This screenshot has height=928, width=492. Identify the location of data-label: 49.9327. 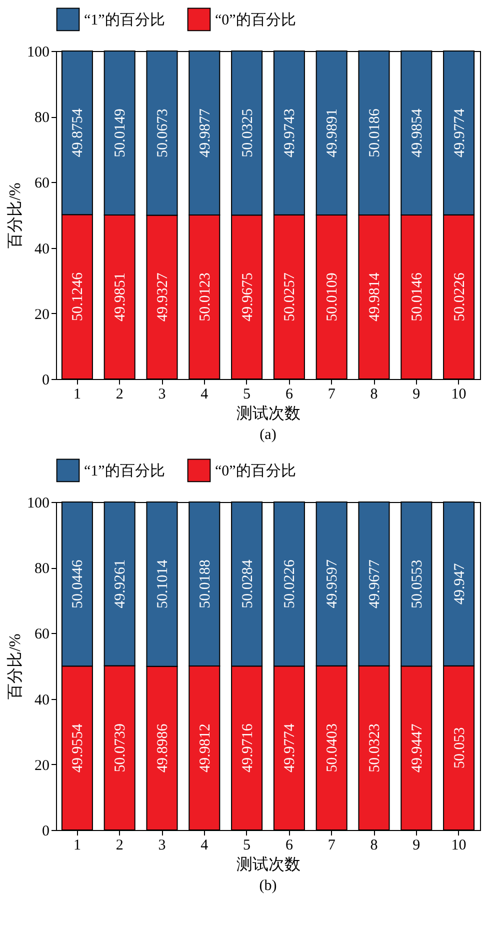
(163, 297).